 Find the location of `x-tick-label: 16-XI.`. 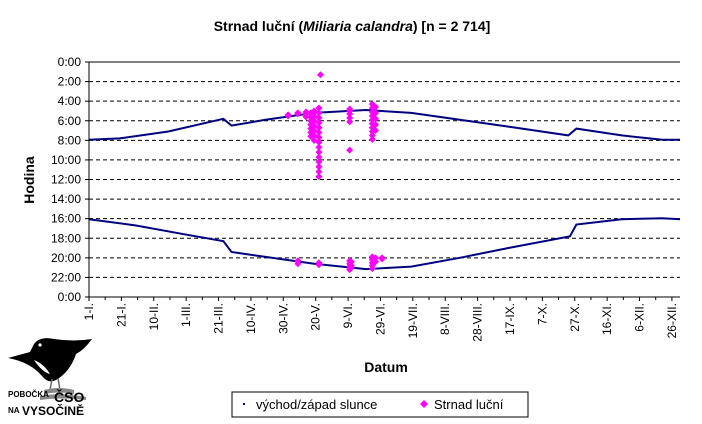

x-tick-label: 16-XI. is located at coordinates (607, 319).